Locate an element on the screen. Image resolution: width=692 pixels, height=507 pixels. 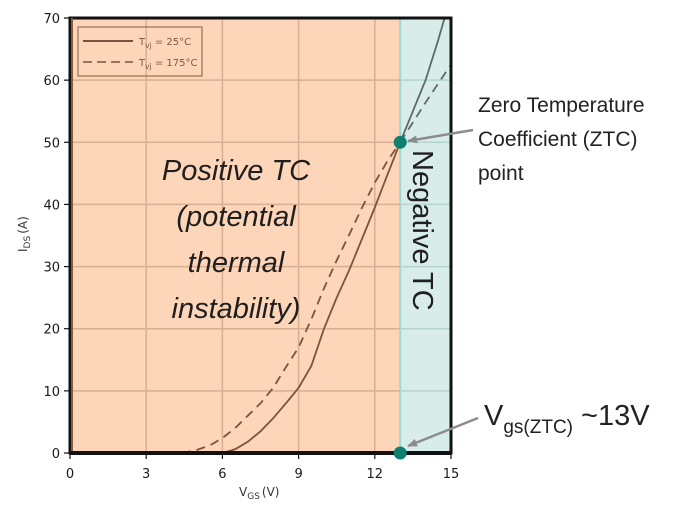
legend-label-175c: Tvj = 175°C is located at coordinates (167, 64).